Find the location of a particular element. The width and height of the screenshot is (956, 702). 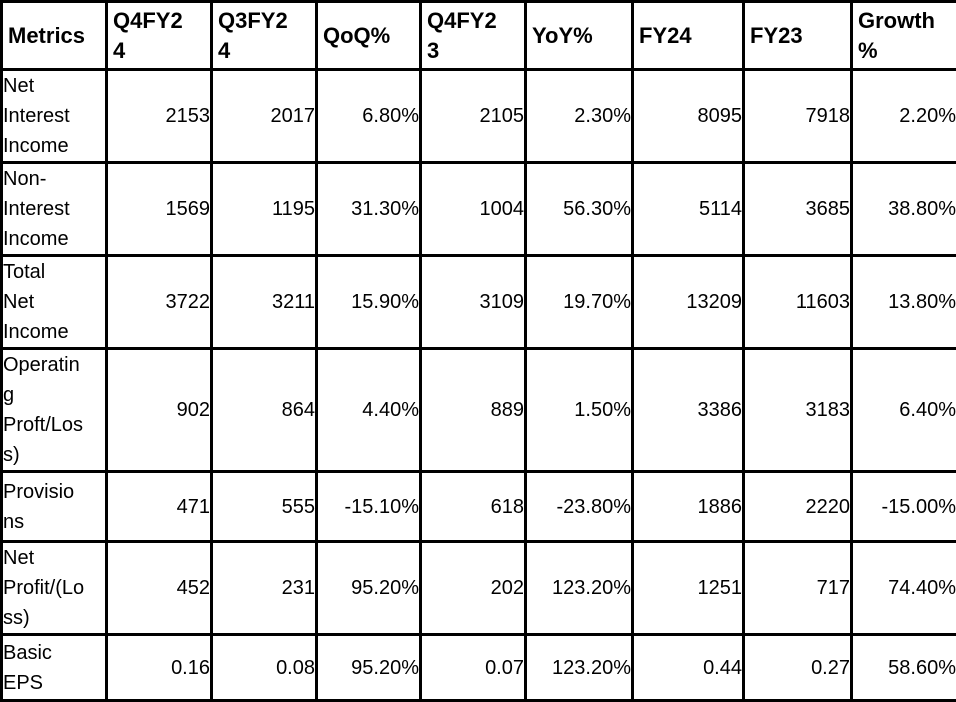

table-cell: 3722 is located at coordinates (159, 302).